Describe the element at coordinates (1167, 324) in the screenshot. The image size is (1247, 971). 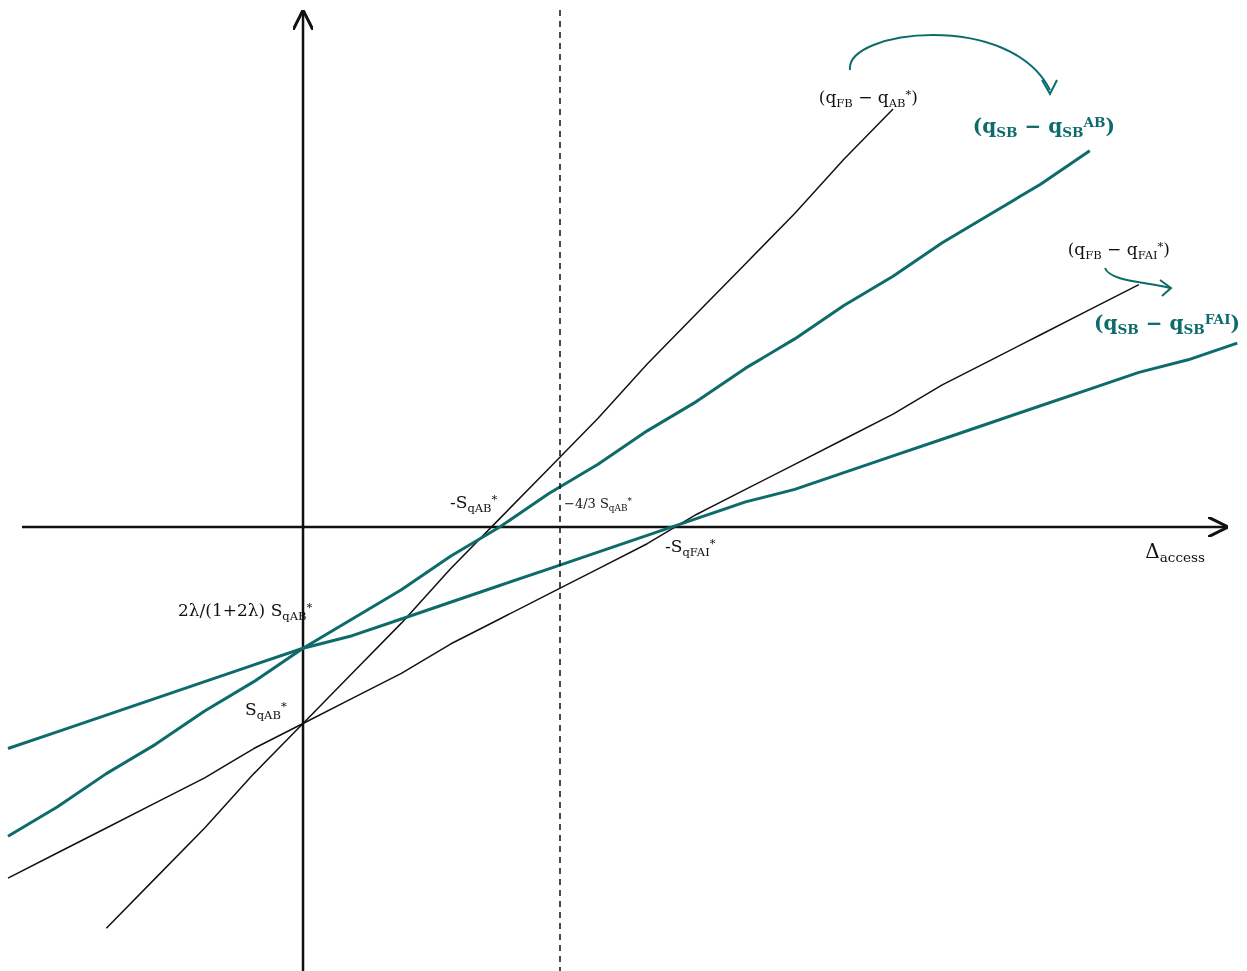
I see `legend-label: (q$_{SB}$ − q$_{SB}$$^{FAI}$)` at that location.